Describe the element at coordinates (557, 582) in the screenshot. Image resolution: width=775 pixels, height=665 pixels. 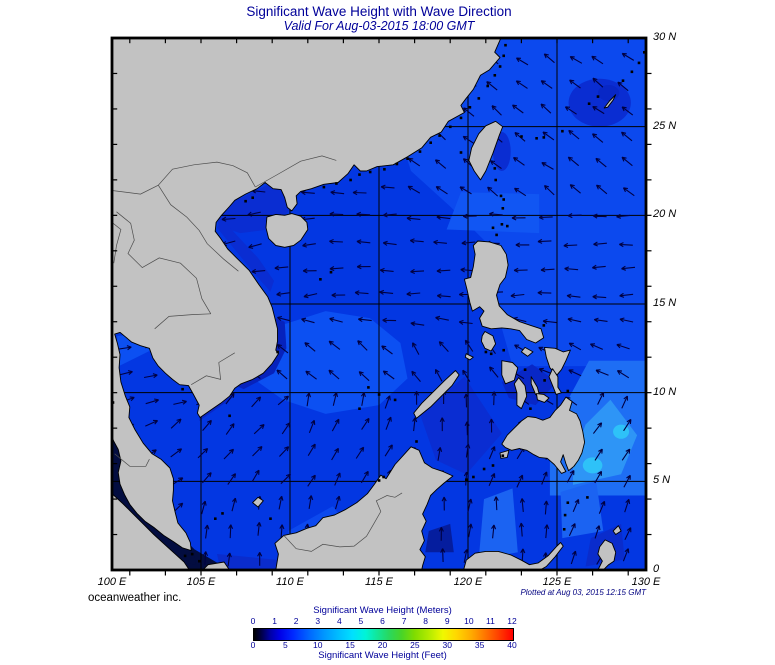
I see `lon-label: 125 E` at that location.